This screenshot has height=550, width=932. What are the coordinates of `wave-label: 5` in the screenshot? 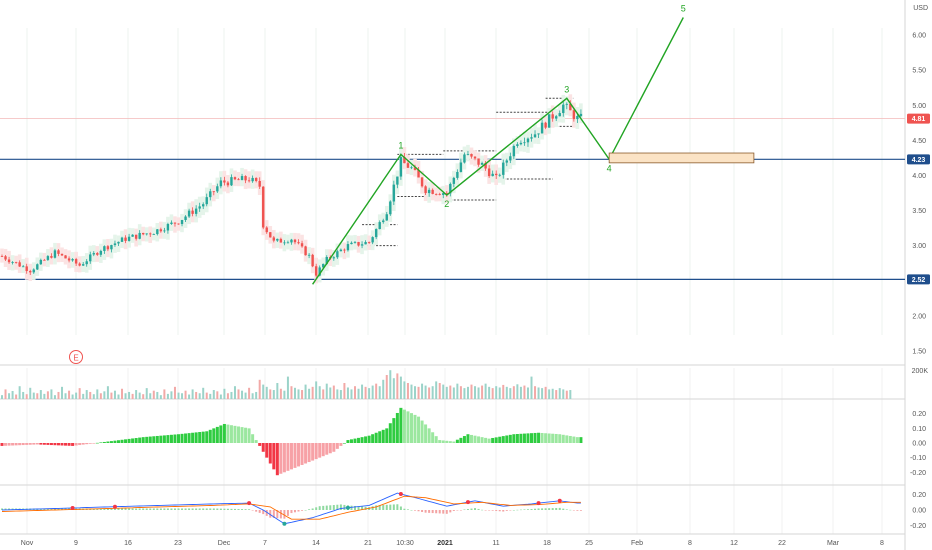 It's located at (683, 9).